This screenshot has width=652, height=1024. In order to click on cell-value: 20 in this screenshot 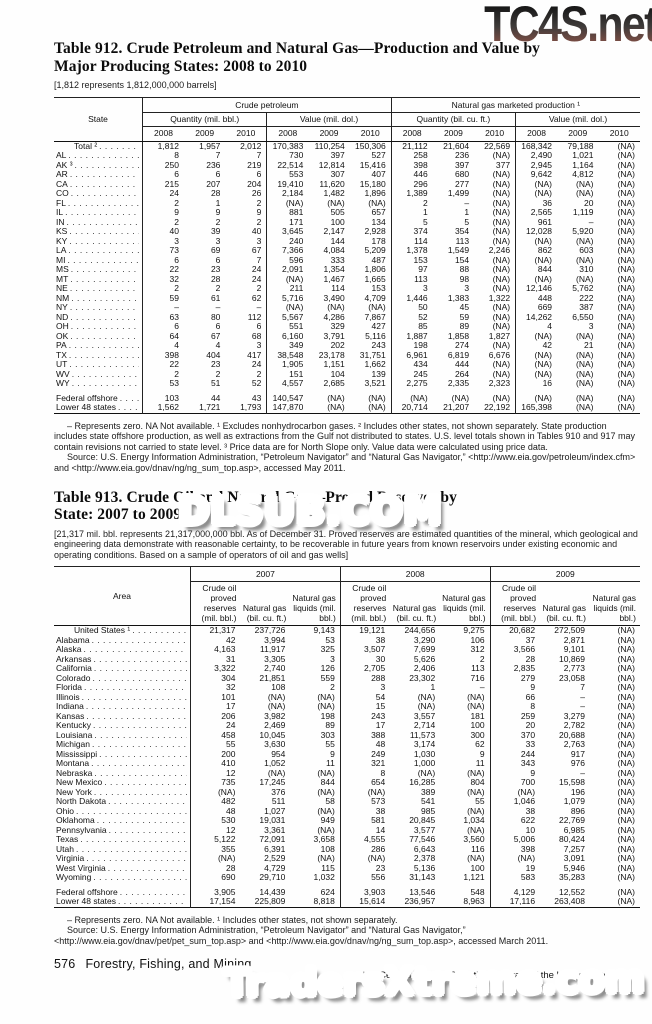, I will do `click(515, 726)`.